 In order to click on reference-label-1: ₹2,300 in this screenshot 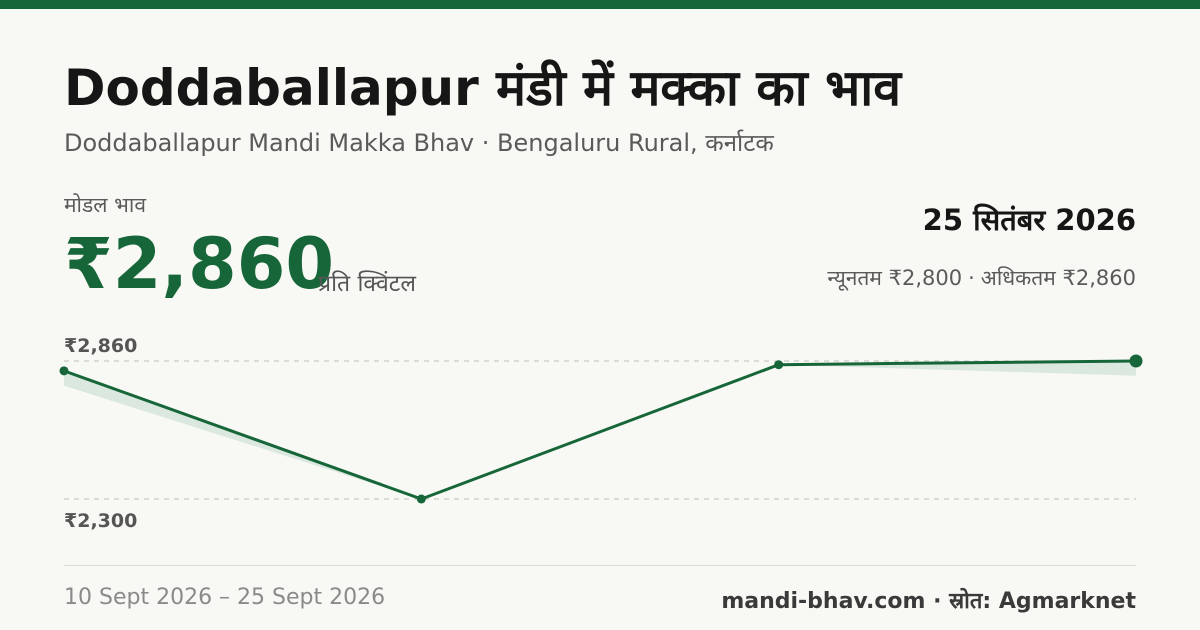, I will do `click(100, 521)`.